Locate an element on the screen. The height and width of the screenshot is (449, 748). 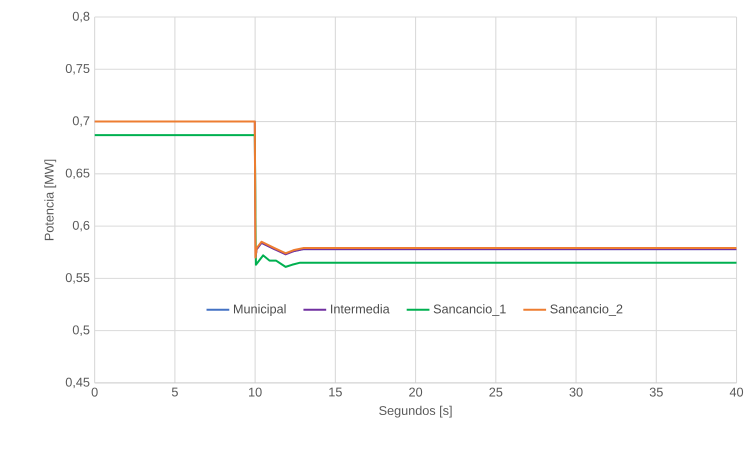
y-tick-label: 0,45 is located at coordinates (78, 383).